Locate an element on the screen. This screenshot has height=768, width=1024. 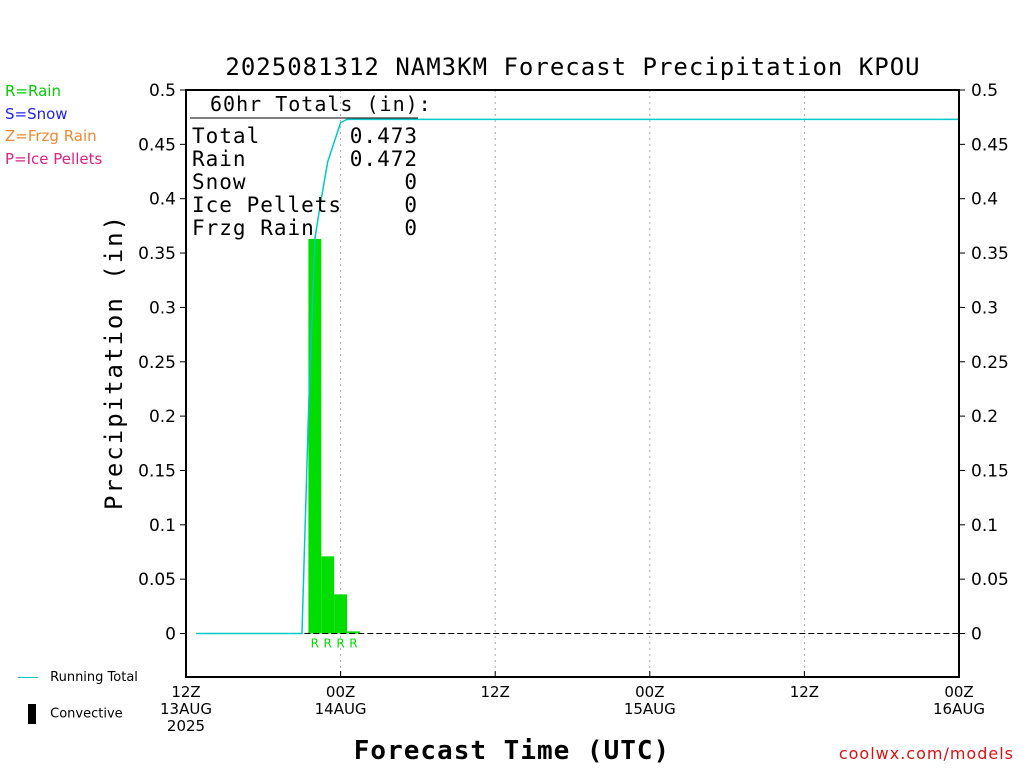
type-legend-item: Z=Frzg Rain is located at coordinates (51, 136).